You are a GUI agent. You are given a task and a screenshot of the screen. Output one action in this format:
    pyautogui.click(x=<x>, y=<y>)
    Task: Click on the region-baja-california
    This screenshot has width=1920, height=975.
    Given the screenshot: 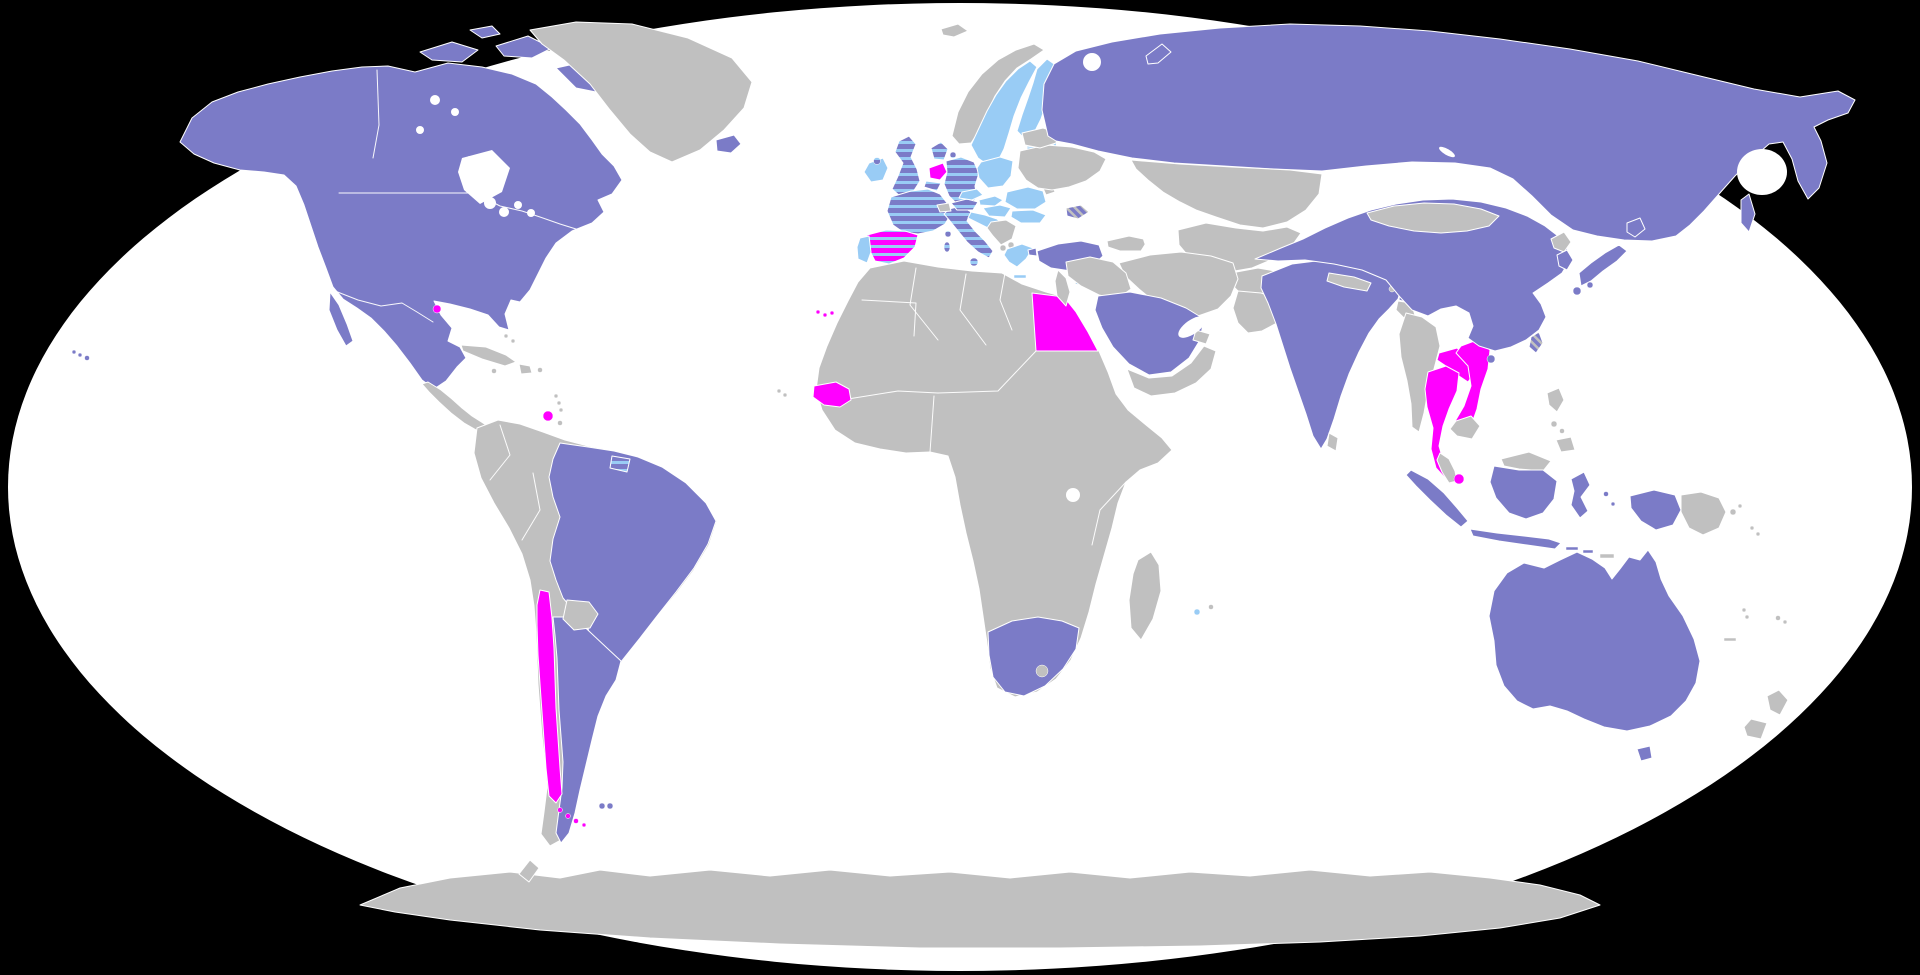 What is the action you would take?
    pyautogui.click(x=341, y=319)
    